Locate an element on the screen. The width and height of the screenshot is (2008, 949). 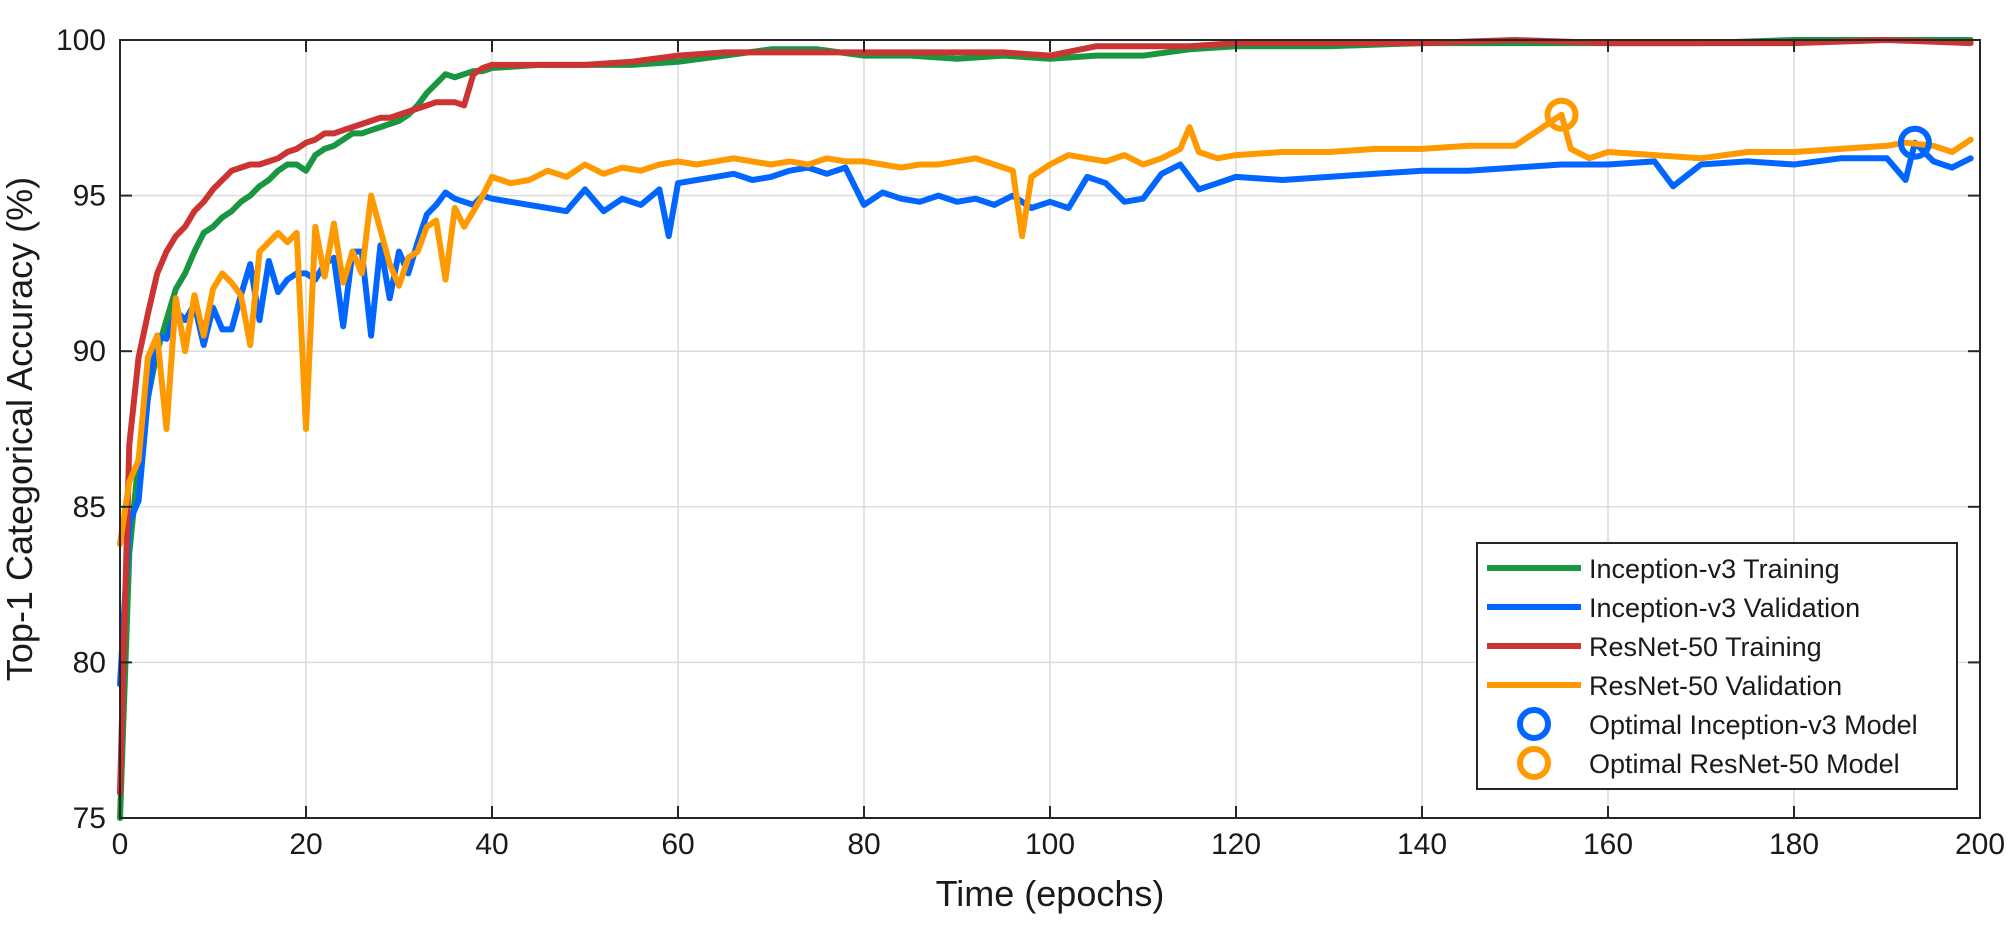
legend-box is located at coordinates (1717, 666).